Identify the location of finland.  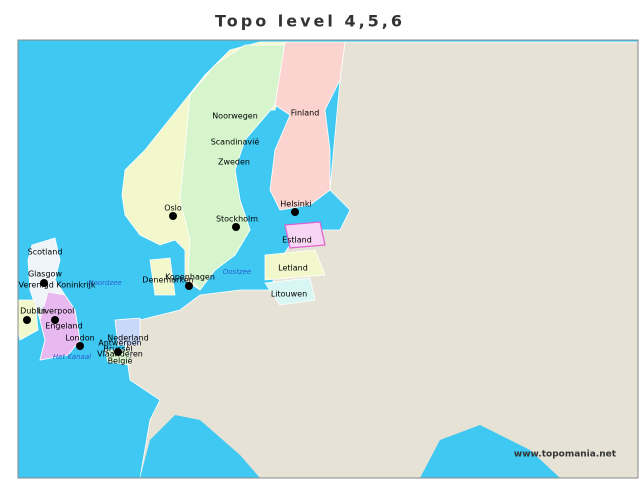
(307, 126).